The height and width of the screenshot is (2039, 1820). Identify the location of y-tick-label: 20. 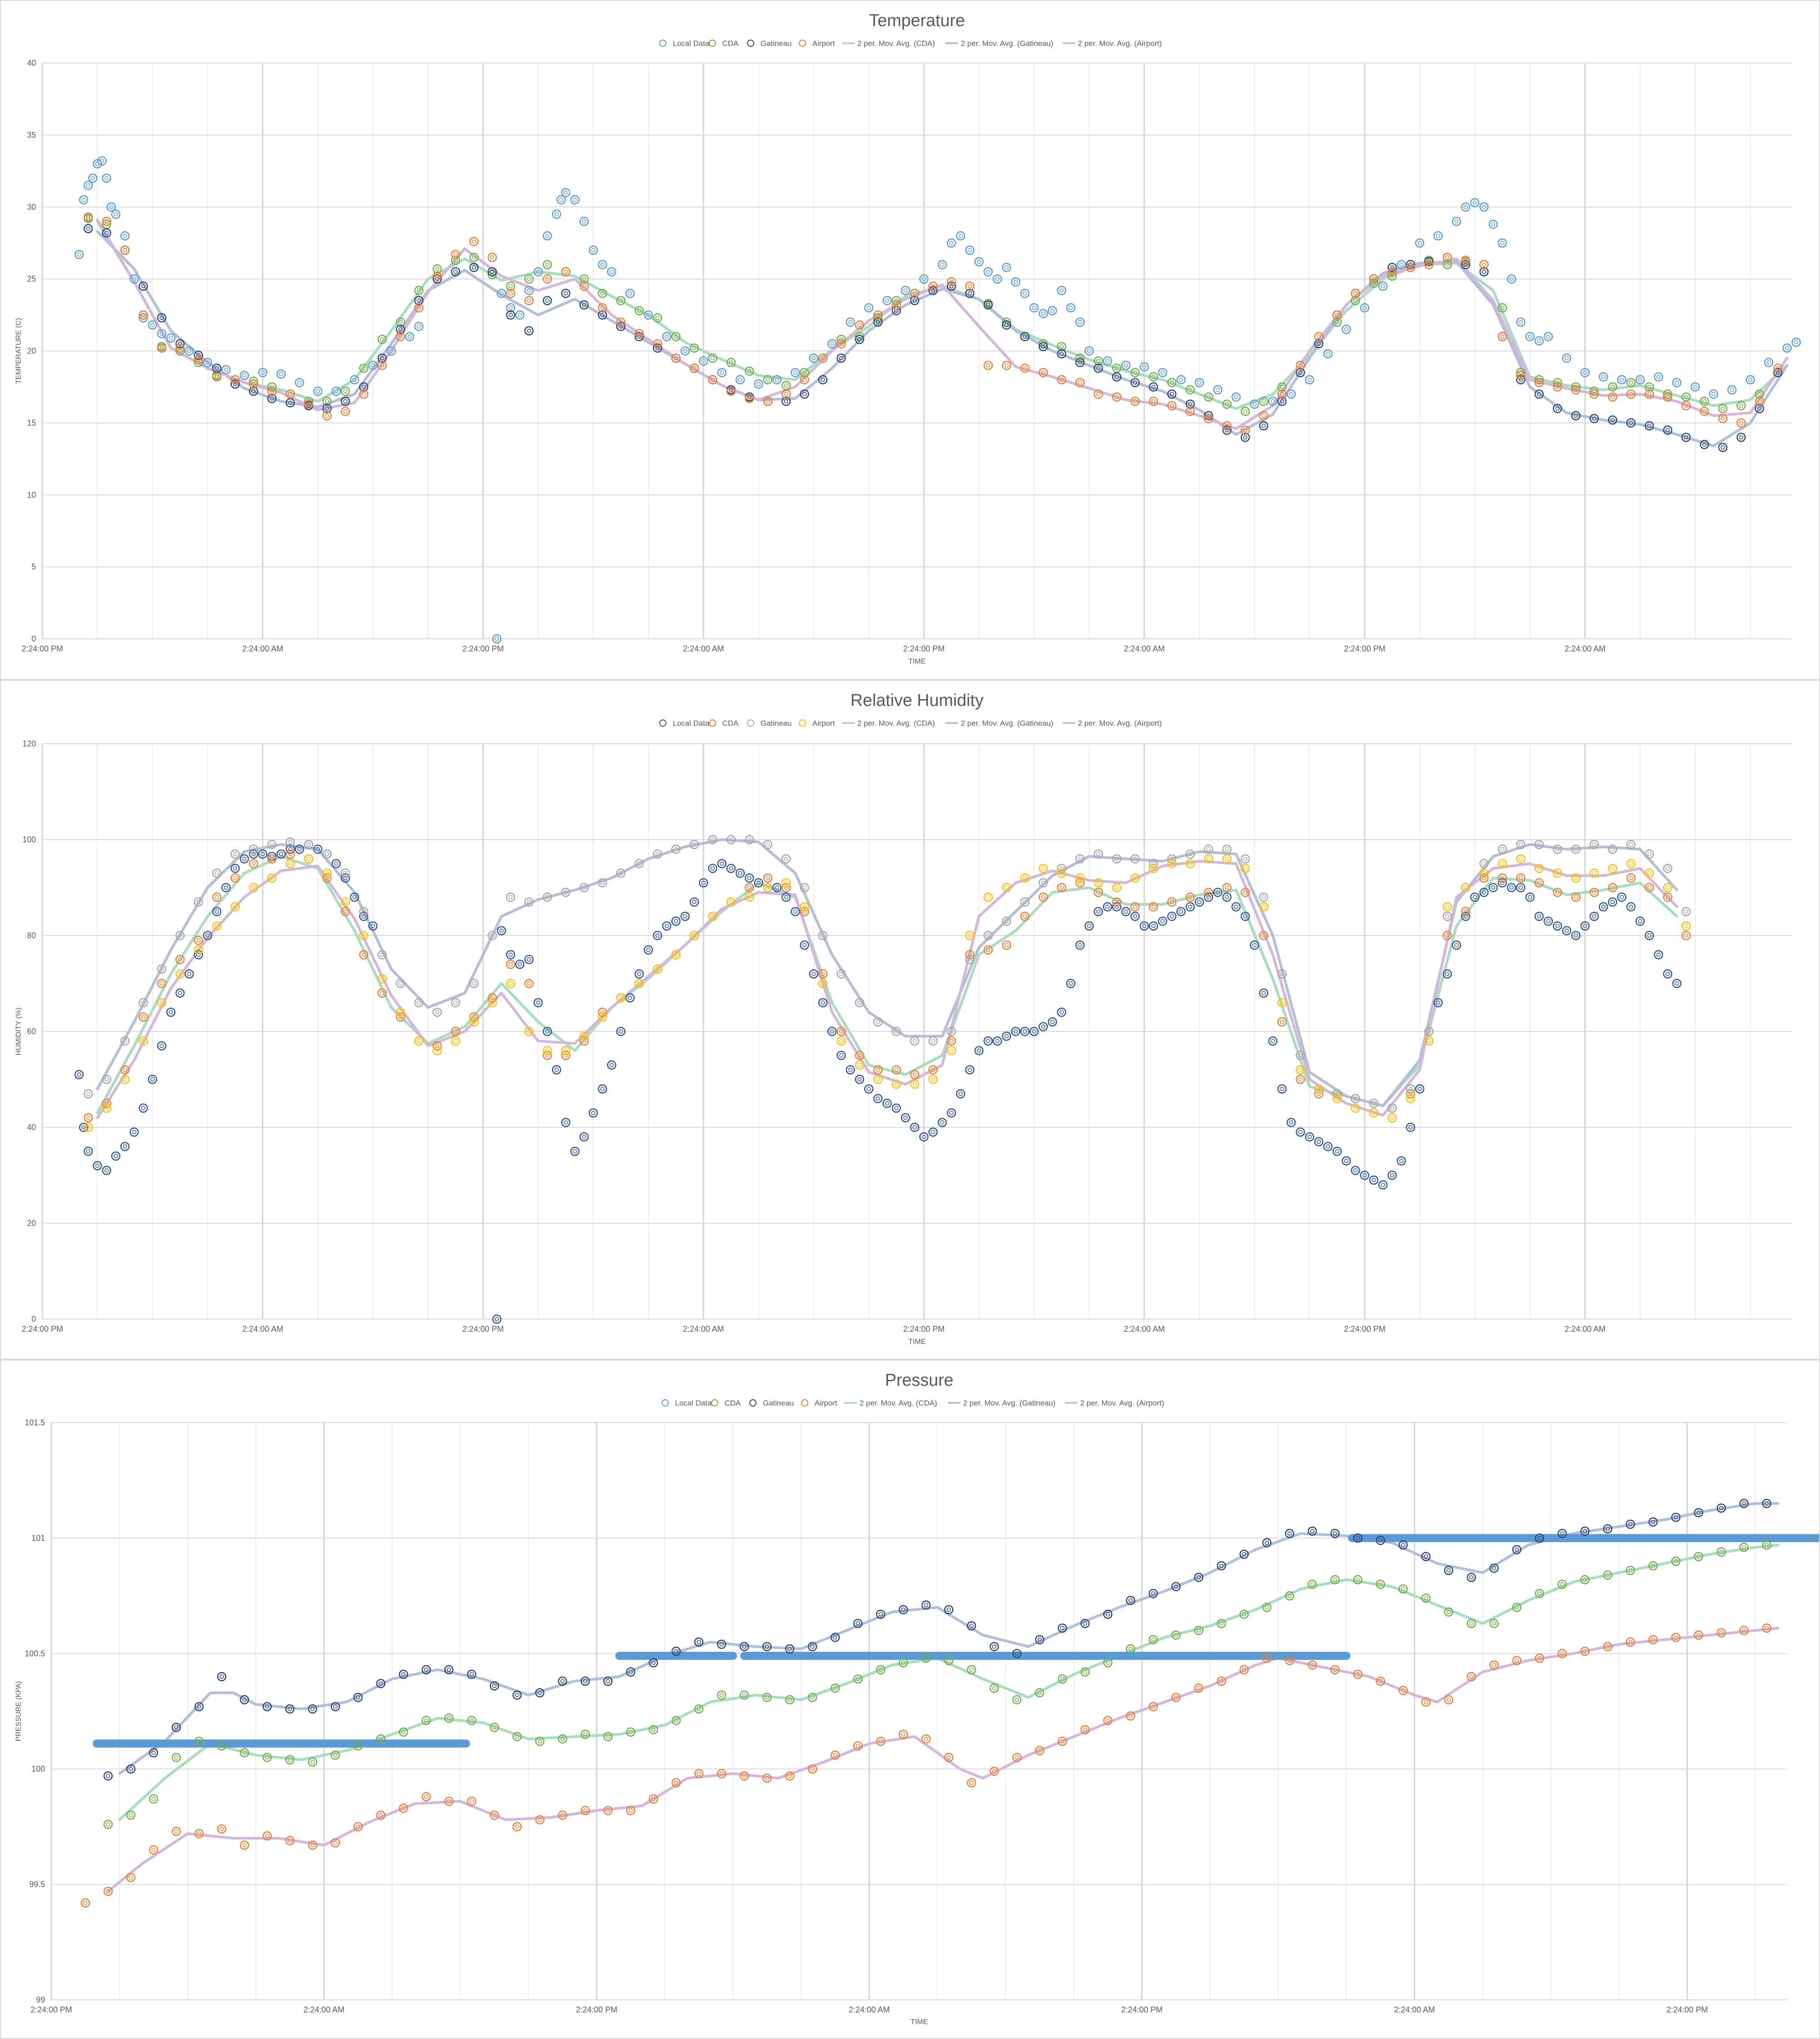
(32, 351).